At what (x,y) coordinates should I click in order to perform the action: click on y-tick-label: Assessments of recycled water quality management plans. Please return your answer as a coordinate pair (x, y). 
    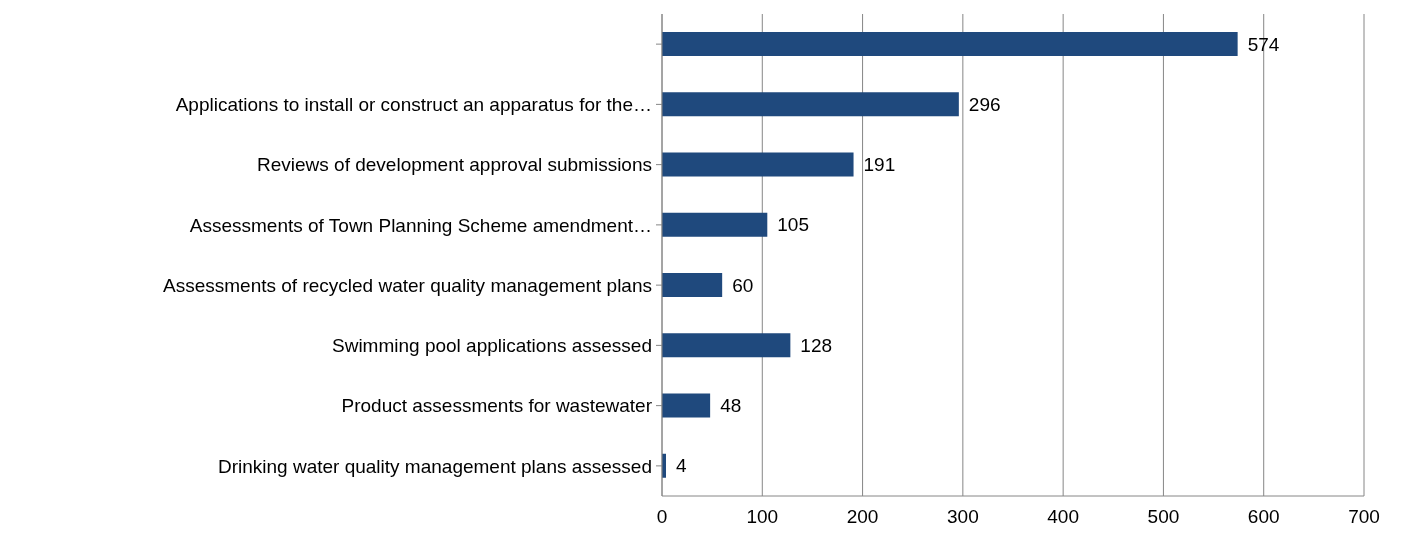
    Looking at the image, I should click on (407, 285).